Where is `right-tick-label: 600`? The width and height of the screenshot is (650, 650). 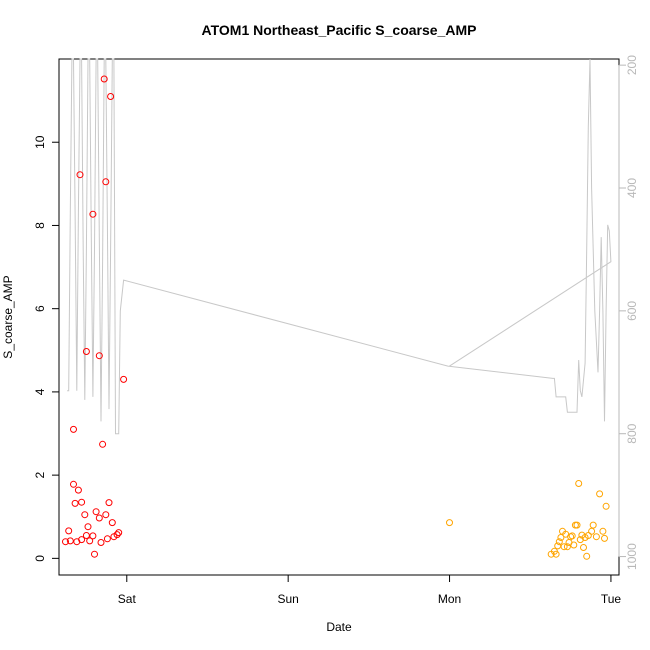
right-tick-label: 600 is located at coordinates (632, 311).